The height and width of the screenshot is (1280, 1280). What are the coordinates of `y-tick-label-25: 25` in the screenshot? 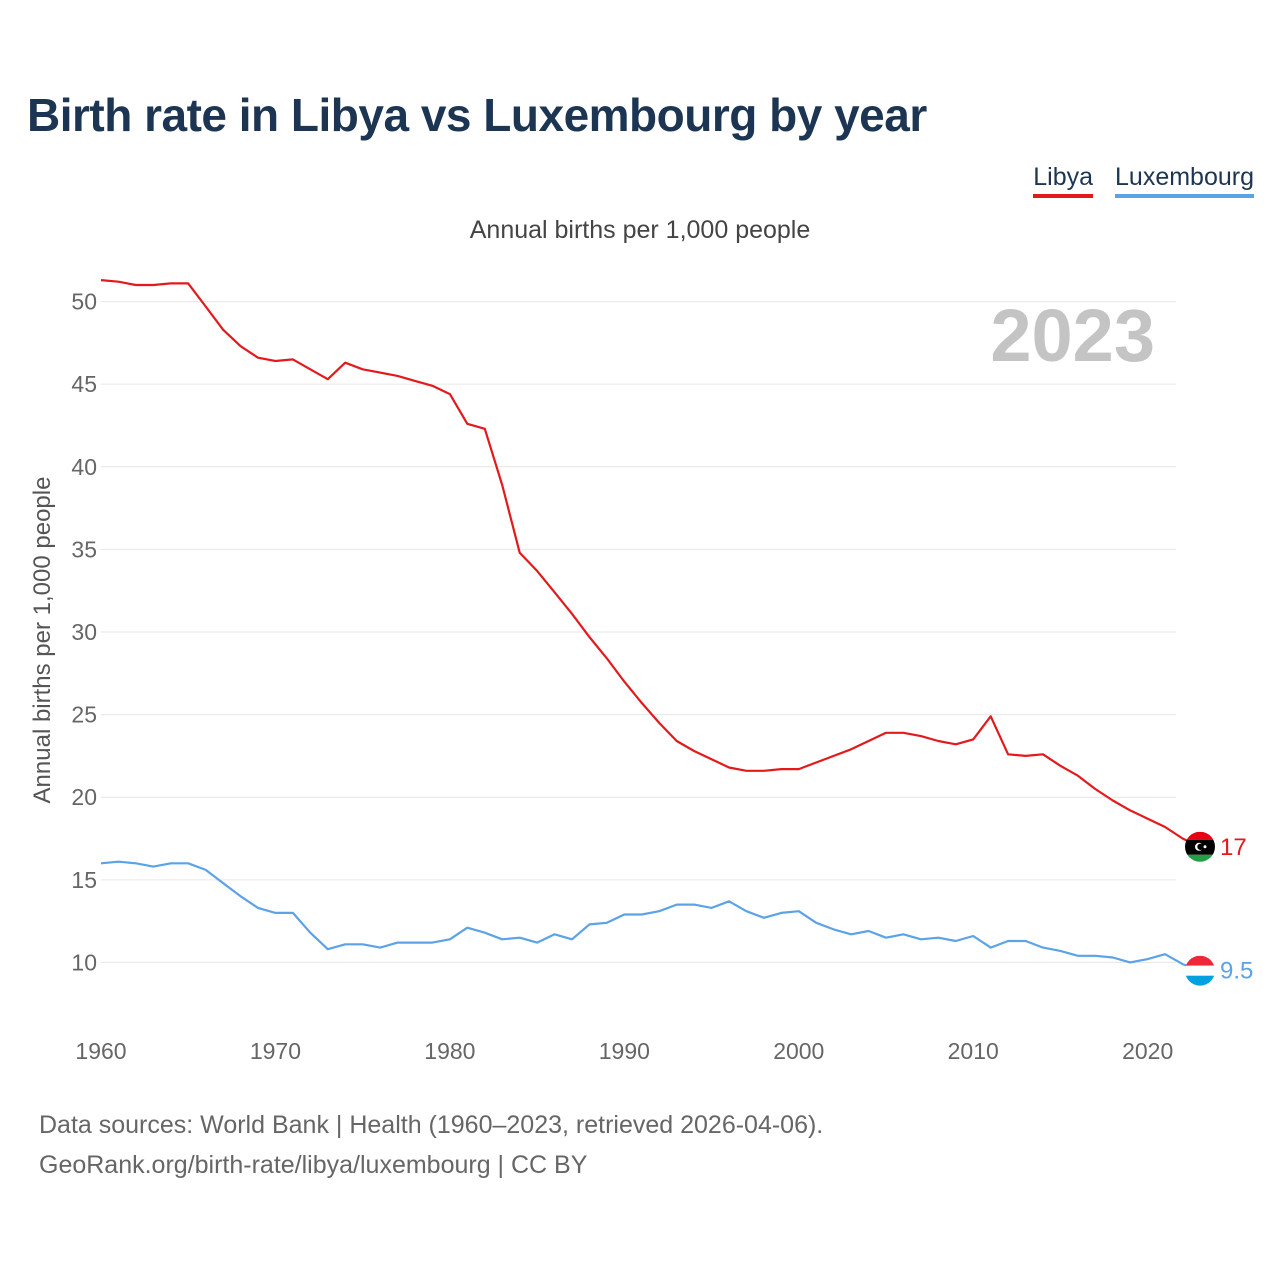 It's located at (84, 715).